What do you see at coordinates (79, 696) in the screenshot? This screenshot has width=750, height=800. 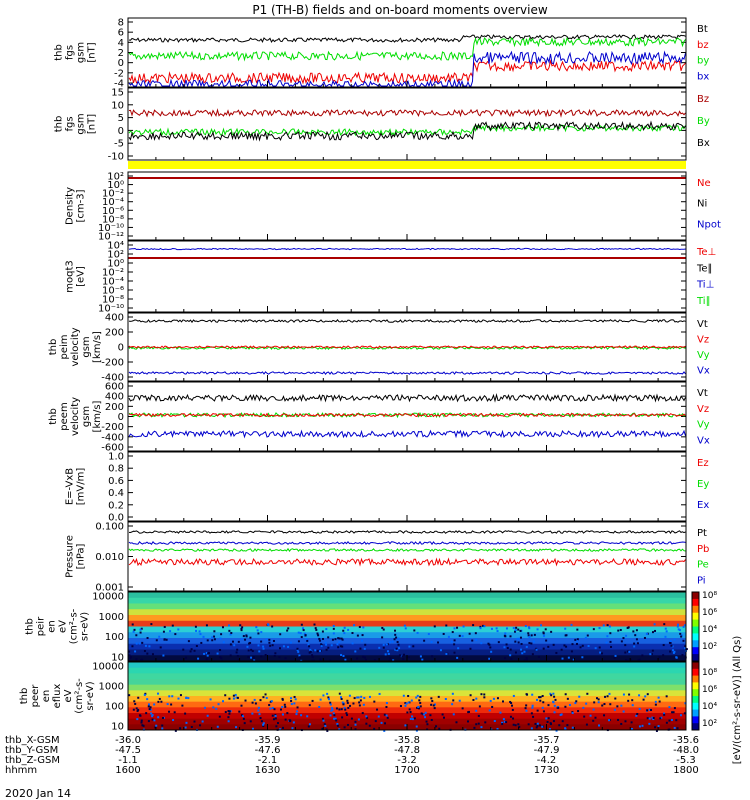 I see `ylabel-line: (cm²-s-` at bounding box center [79, 696].